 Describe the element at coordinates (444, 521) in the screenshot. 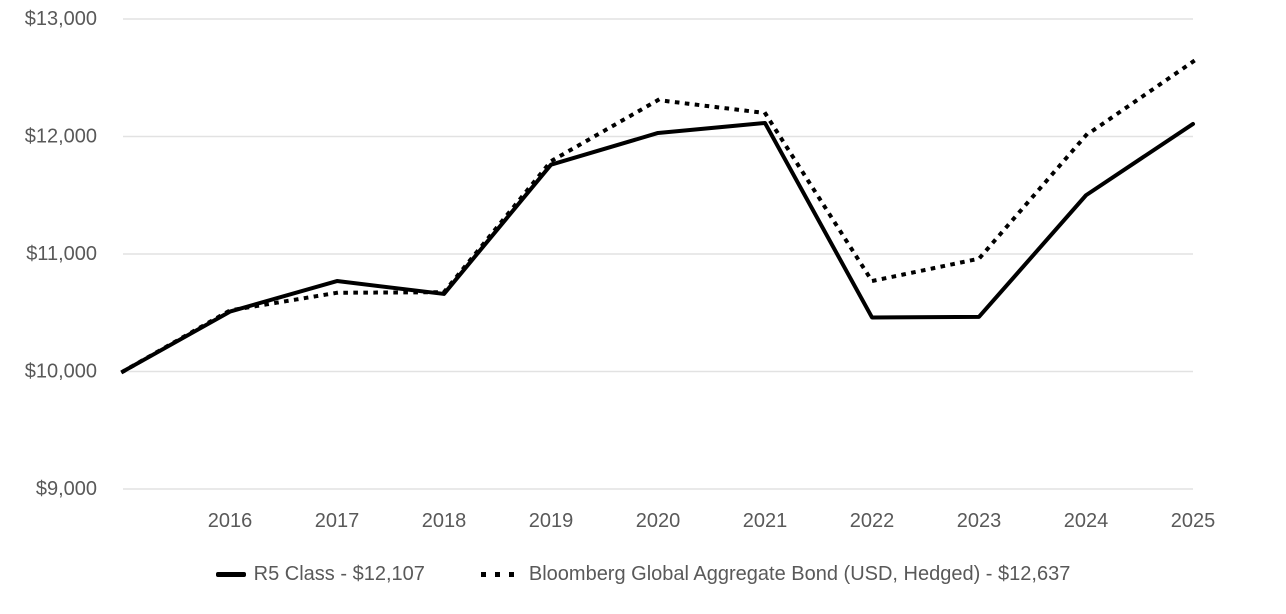

I see `x-tick-label: 2018` at that location.